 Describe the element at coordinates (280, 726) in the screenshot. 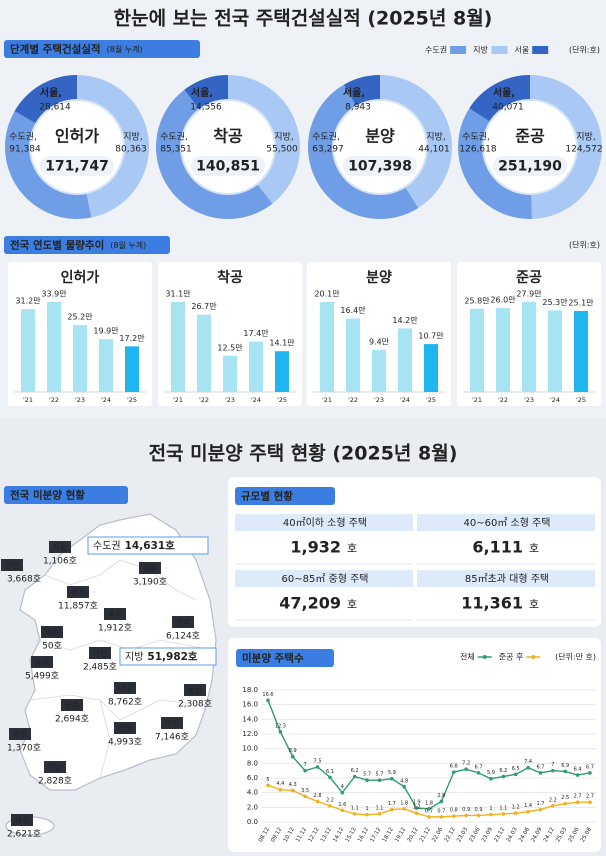

I see `point-label: 12.3` at that location.